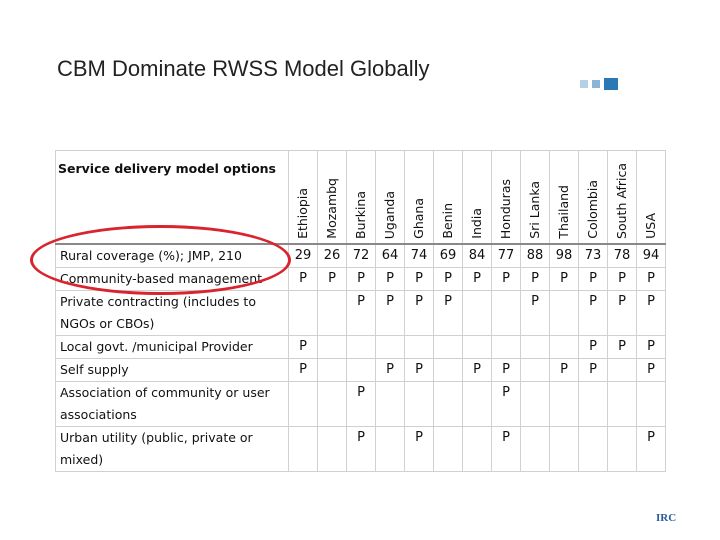 The height and width of the screenshot is (540, 720). What do you see at coordinates (506, 255) in the screenshot?
I see `cell: 77` at bounding box center [506, 255].